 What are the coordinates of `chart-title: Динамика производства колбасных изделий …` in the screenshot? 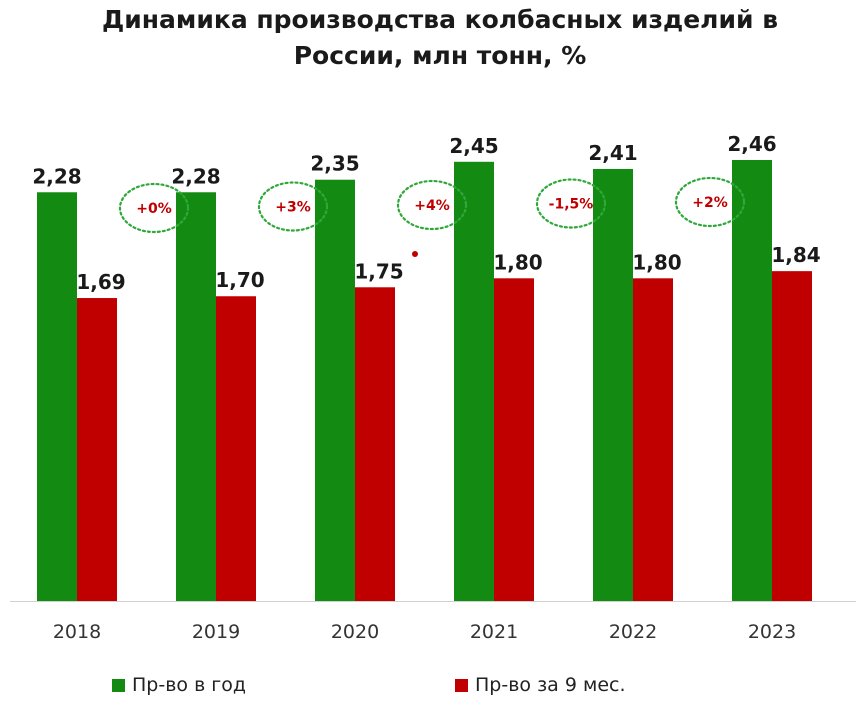 It's located at (440, 38).